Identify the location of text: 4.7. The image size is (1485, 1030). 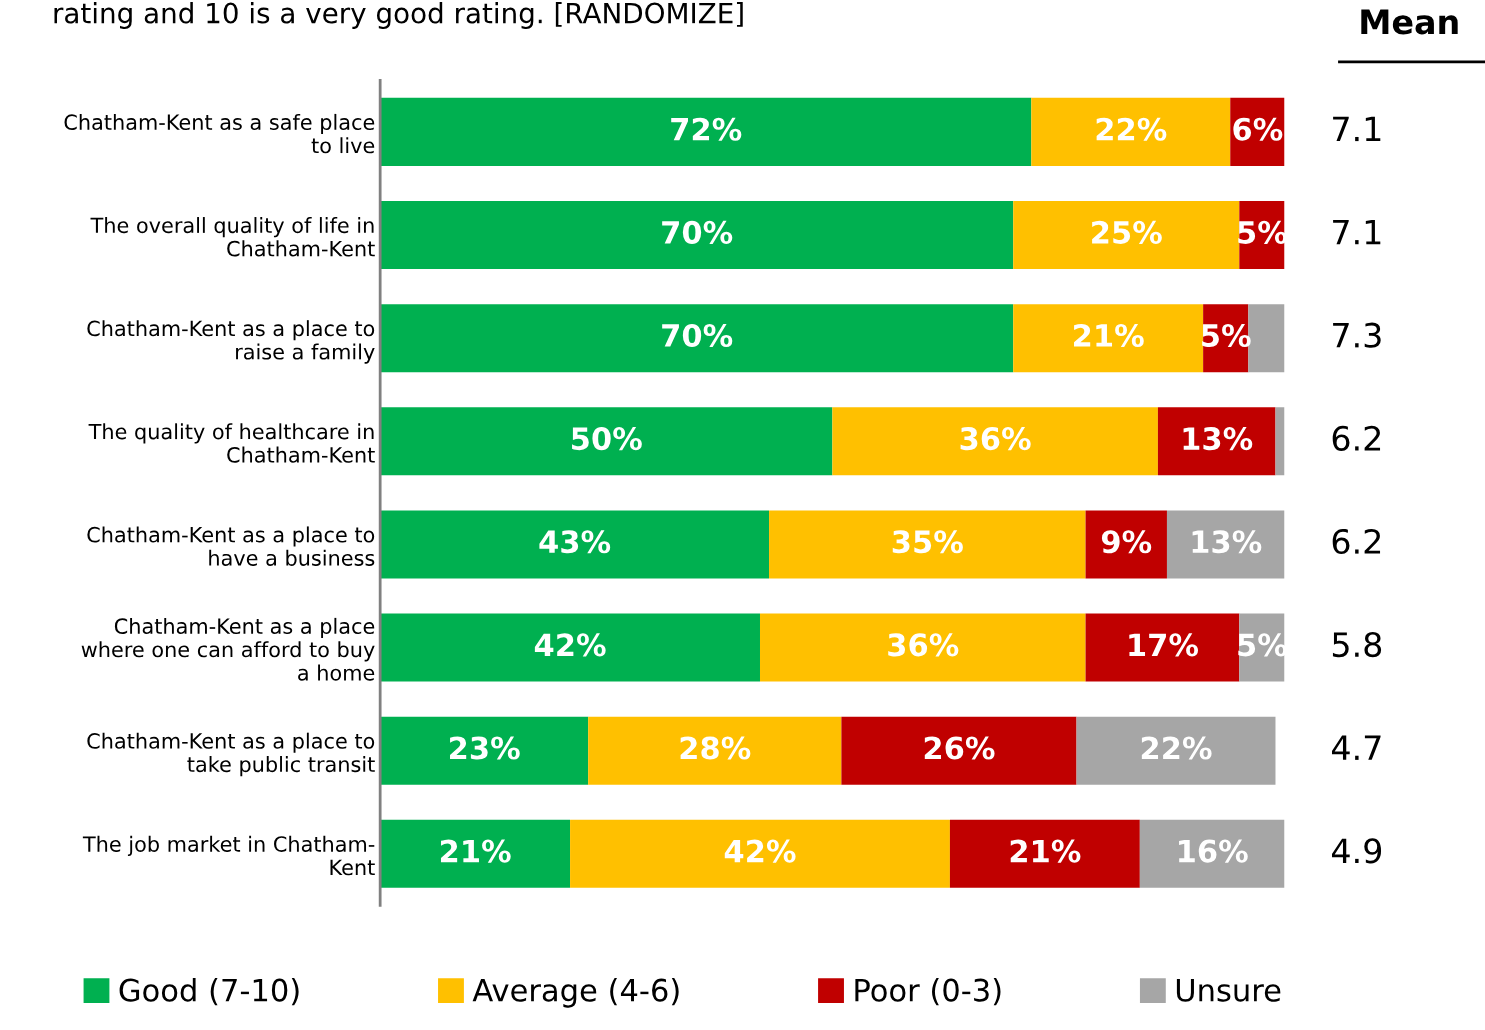
(1356, 747).